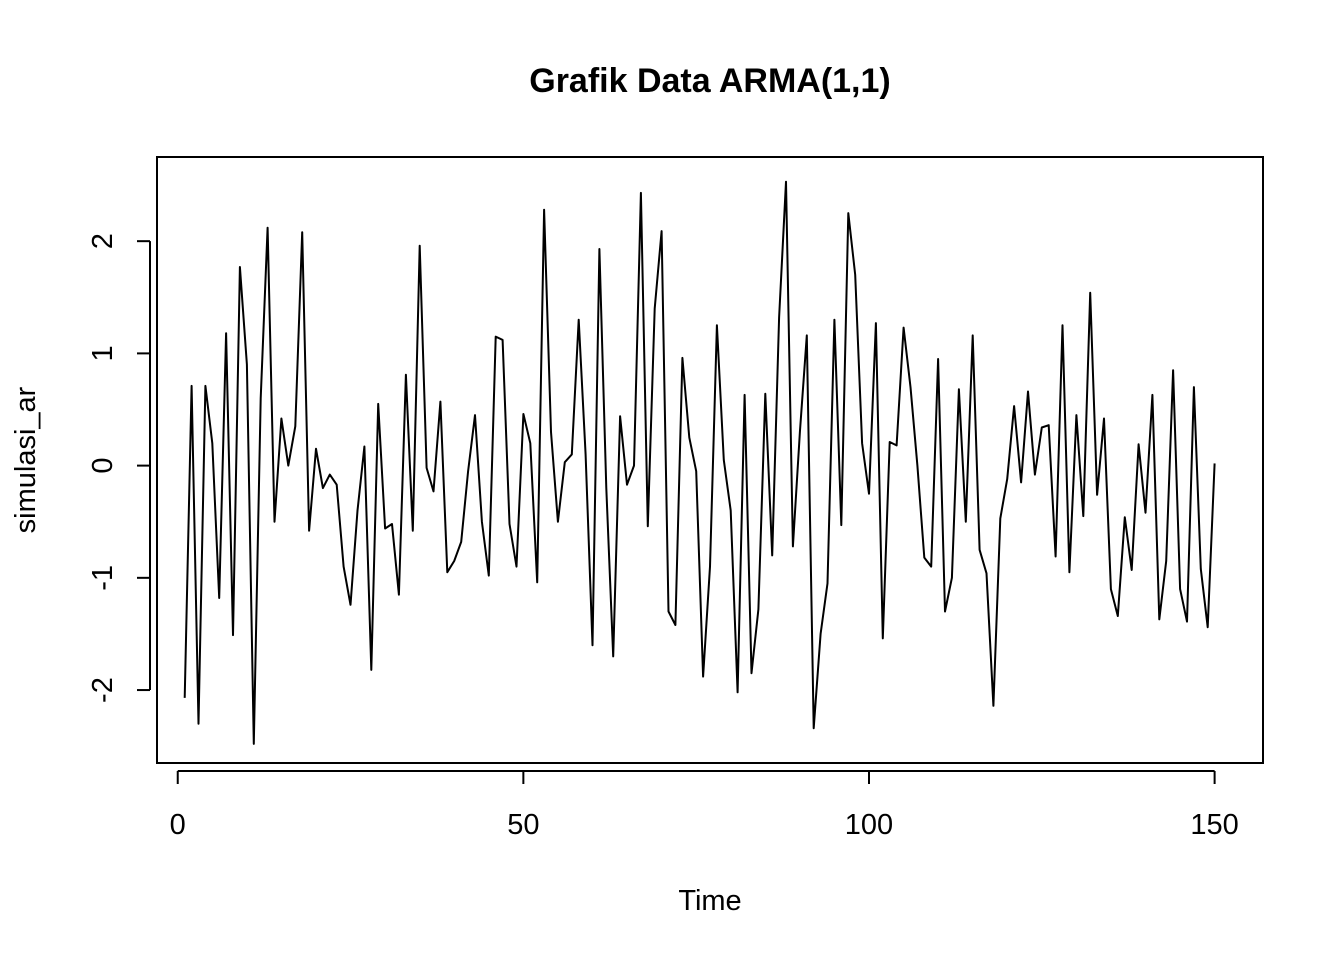 The image size is (1344, 960). I want to click on y-tick-label: -2, so click(103, 690).